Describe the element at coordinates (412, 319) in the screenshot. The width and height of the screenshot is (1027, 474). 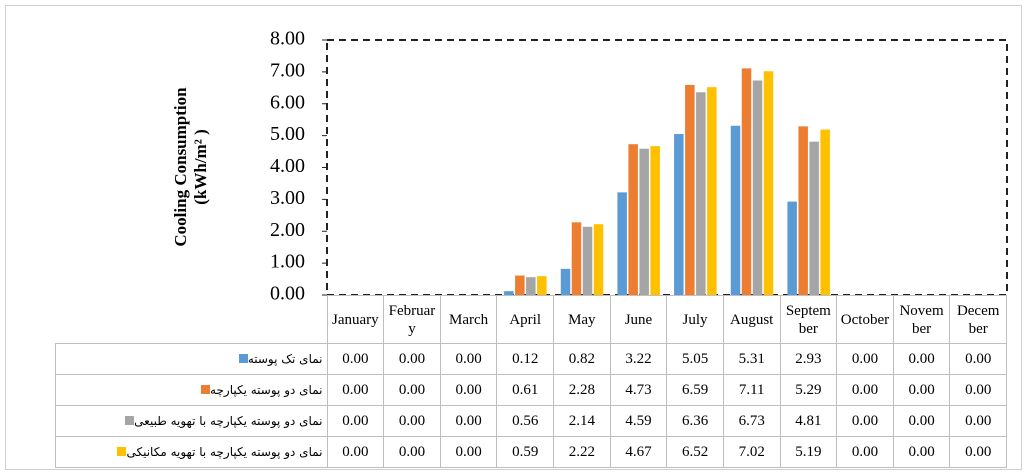
I see `category-label: February` at that location.